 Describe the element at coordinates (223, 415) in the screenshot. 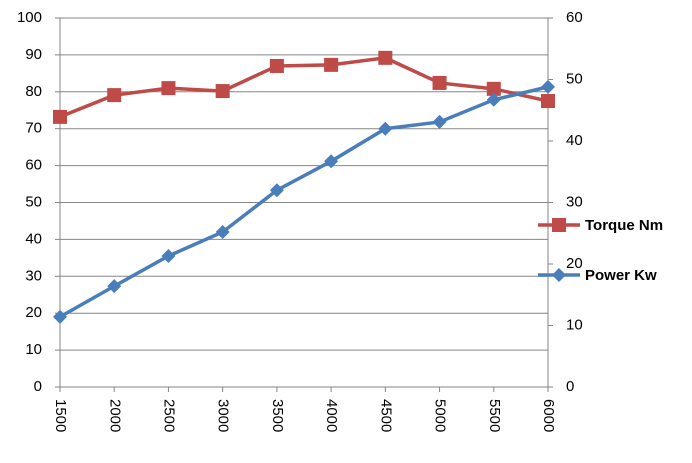

I see `x-tick-label: 3000` at that location.